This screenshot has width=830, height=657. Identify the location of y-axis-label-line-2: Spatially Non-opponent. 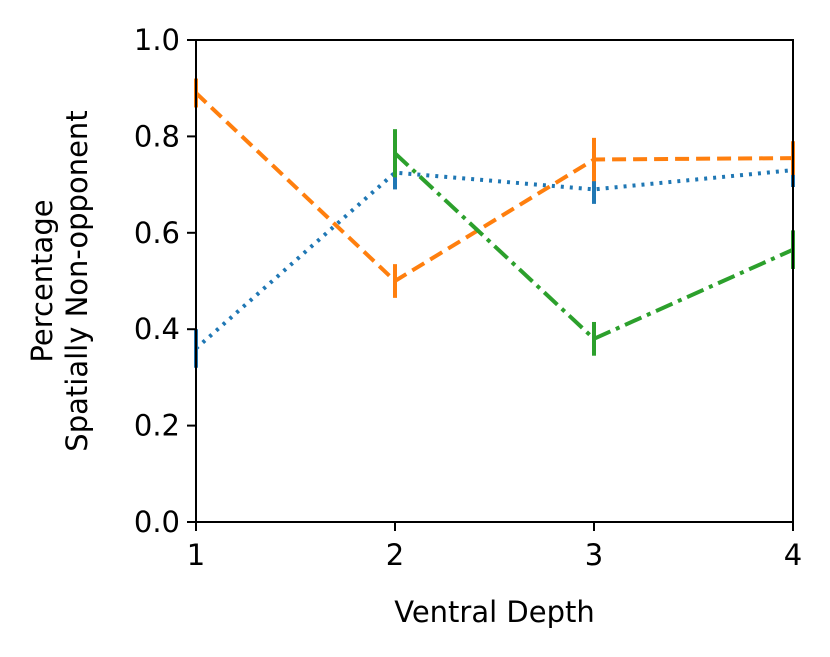
(77, 280).